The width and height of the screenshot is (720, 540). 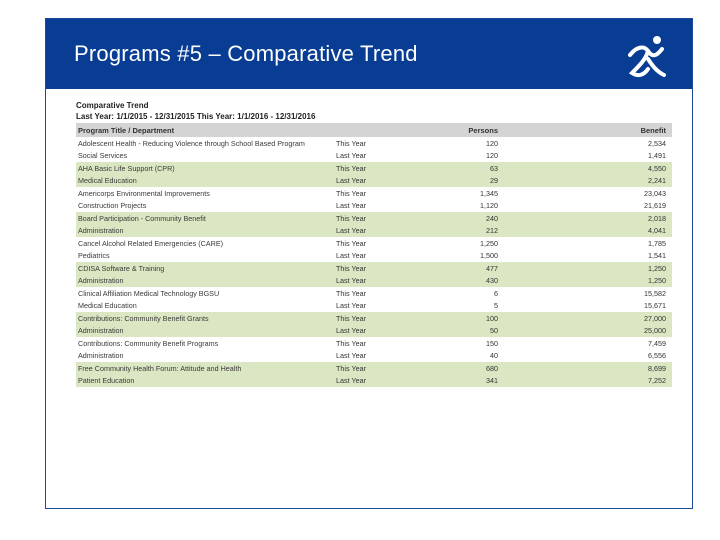 I want to click on program-title: AHA Basic Life Support (CPR), so click(x=126, y=169).